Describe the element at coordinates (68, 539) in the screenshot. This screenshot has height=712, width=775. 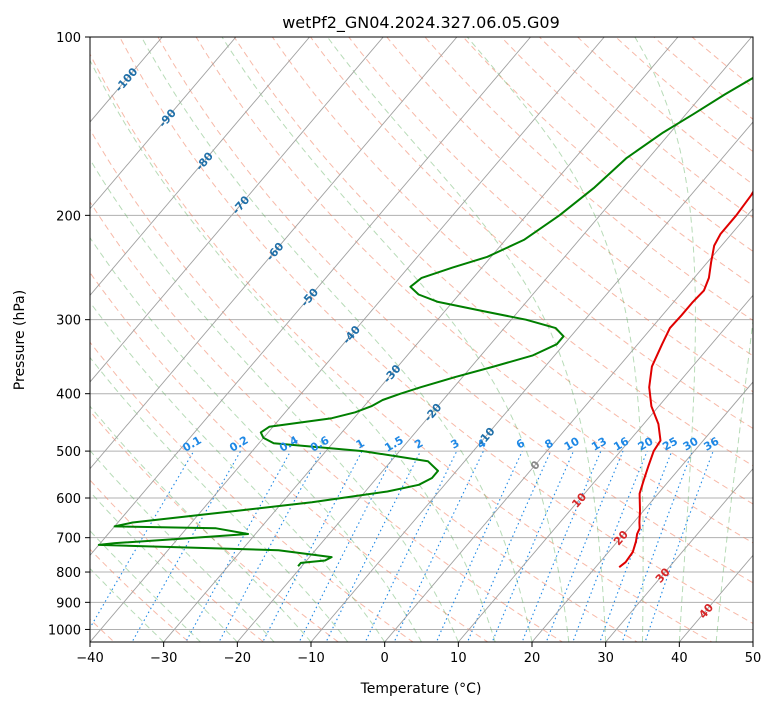
I see `y-tick-label-700: 700` at that location.